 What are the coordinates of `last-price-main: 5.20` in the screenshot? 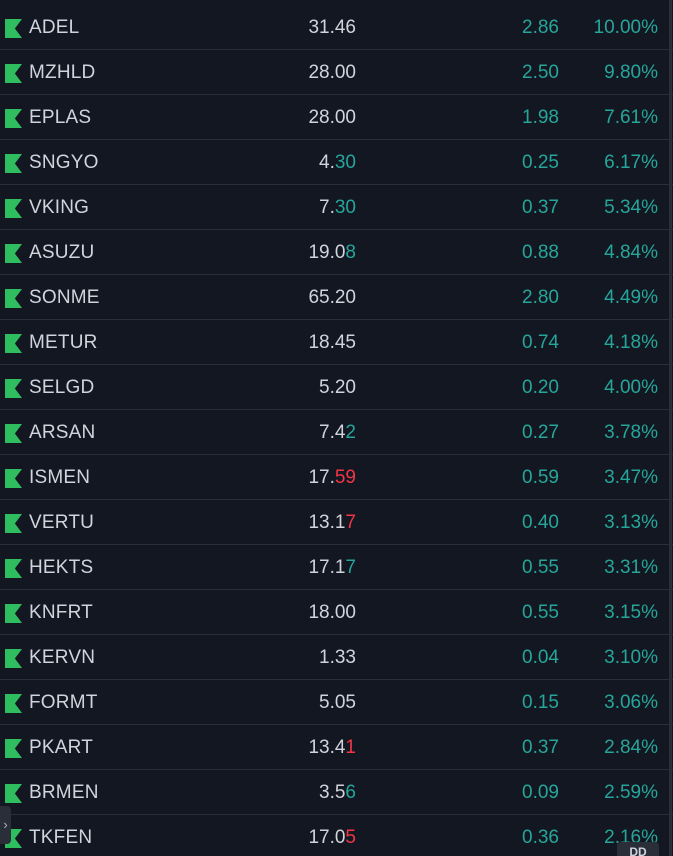 It's located at (337, 387).